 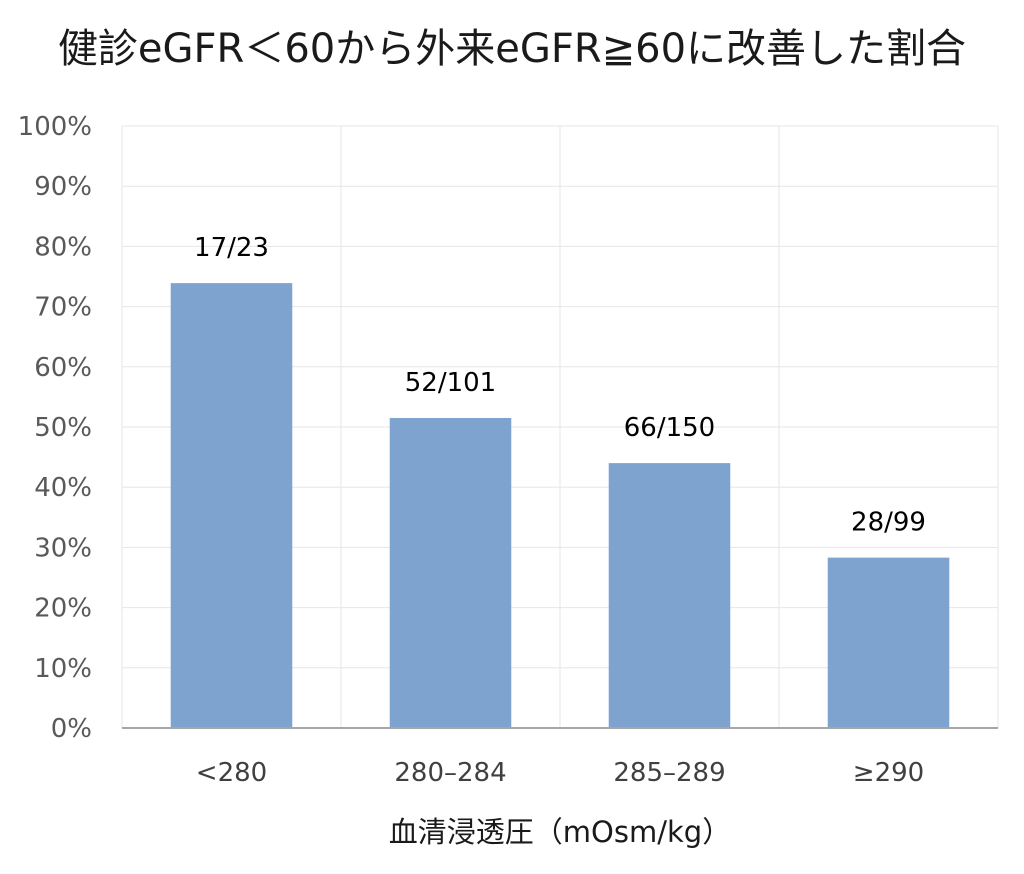 I want to click on x-tick-label: <280, so click(x=231, y=773).